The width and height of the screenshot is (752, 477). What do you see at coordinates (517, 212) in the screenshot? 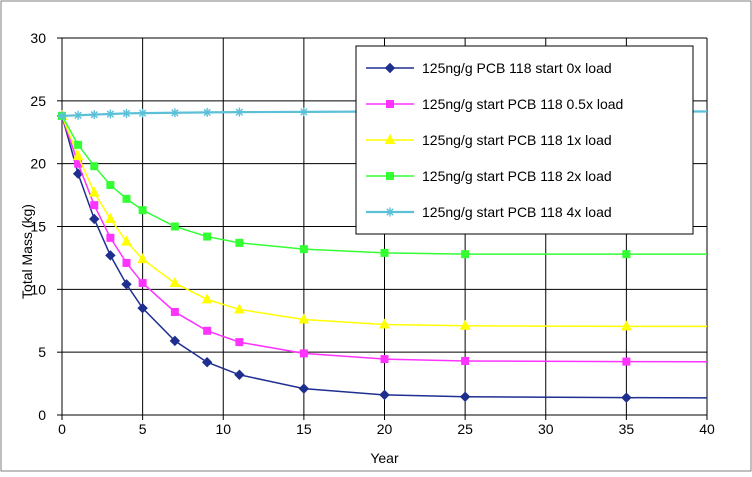
I see `legend-label: 125ng/g start PCB 118 4x load` at bounding box center [517, 212].